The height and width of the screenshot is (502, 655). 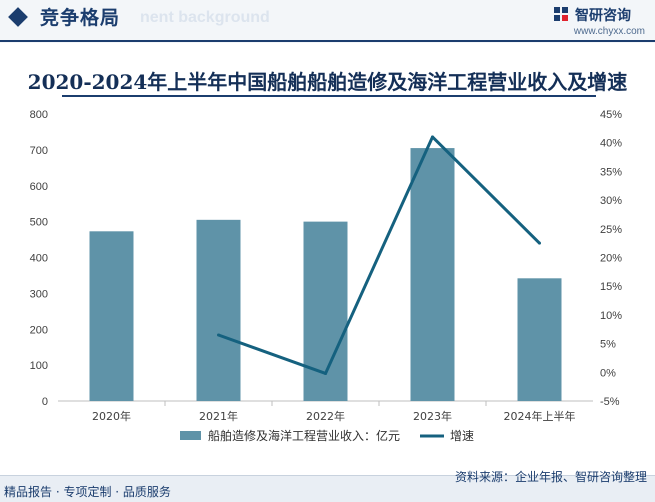 I want to click on y-right-tick-label: 40%, so click(x=611, y=144).